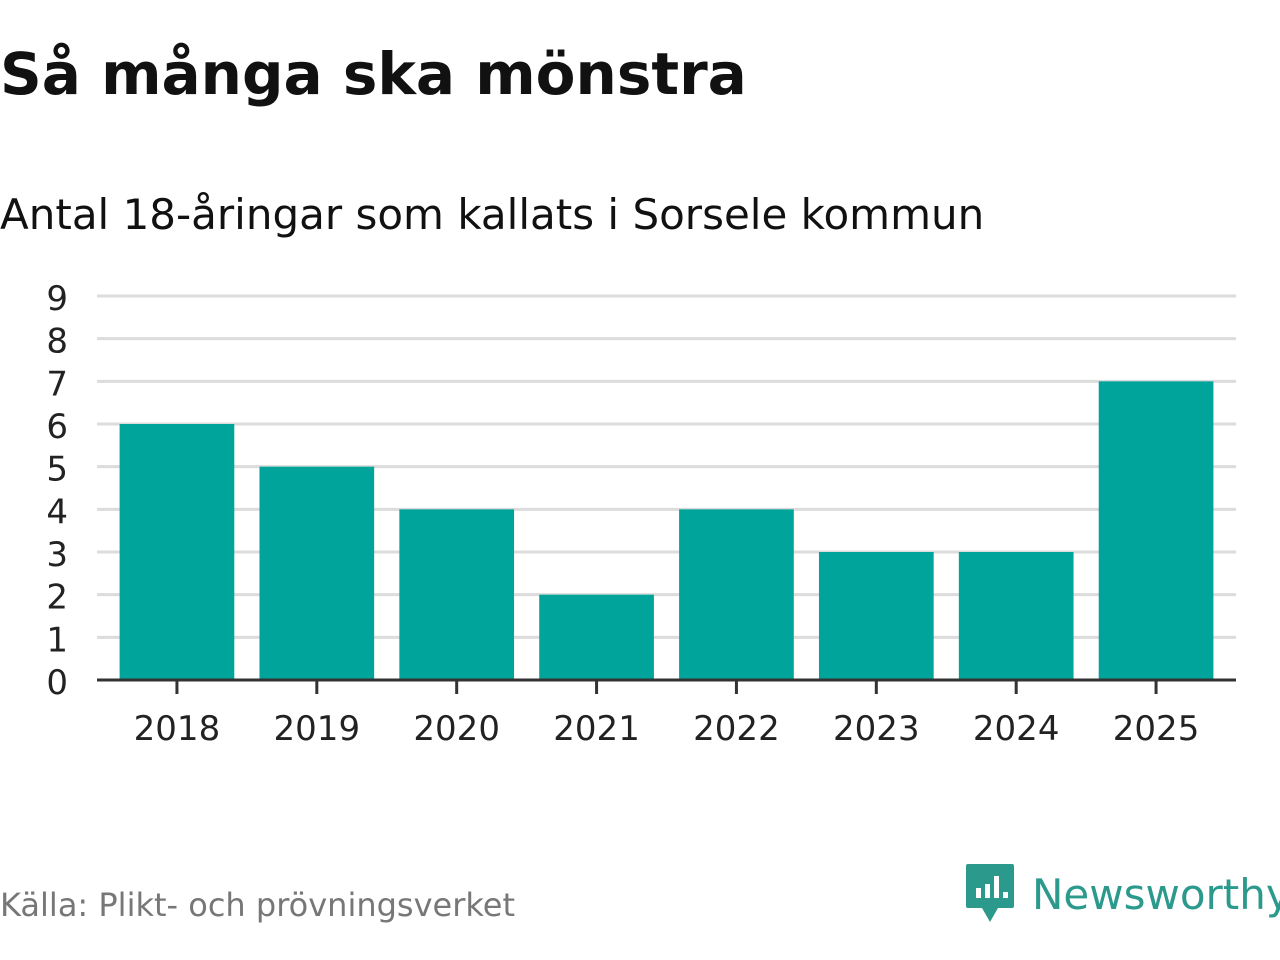 This screenshot has height=960, width=1280. Describe the element at coordinates (373, 74) in the screenshot. I see `chart-title: Så många ska mönstra` at that location.